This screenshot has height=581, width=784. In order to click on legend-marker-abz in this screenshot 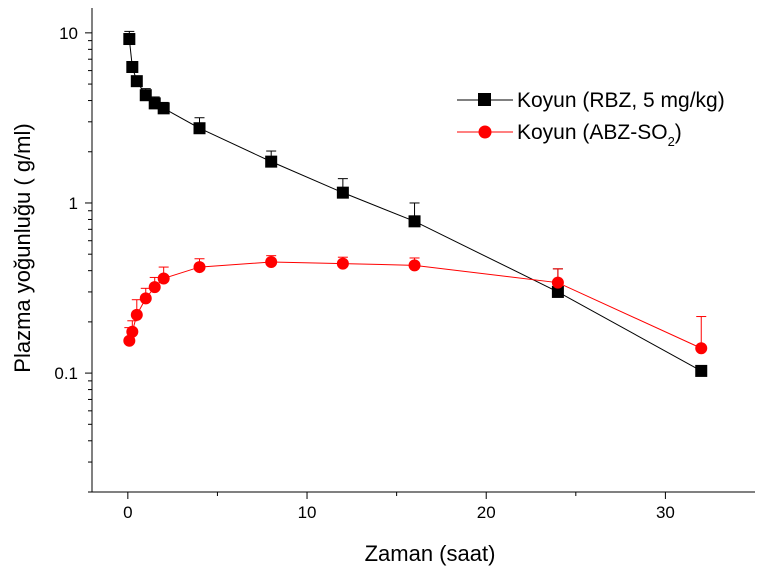, I will do `click(485, 132)`.